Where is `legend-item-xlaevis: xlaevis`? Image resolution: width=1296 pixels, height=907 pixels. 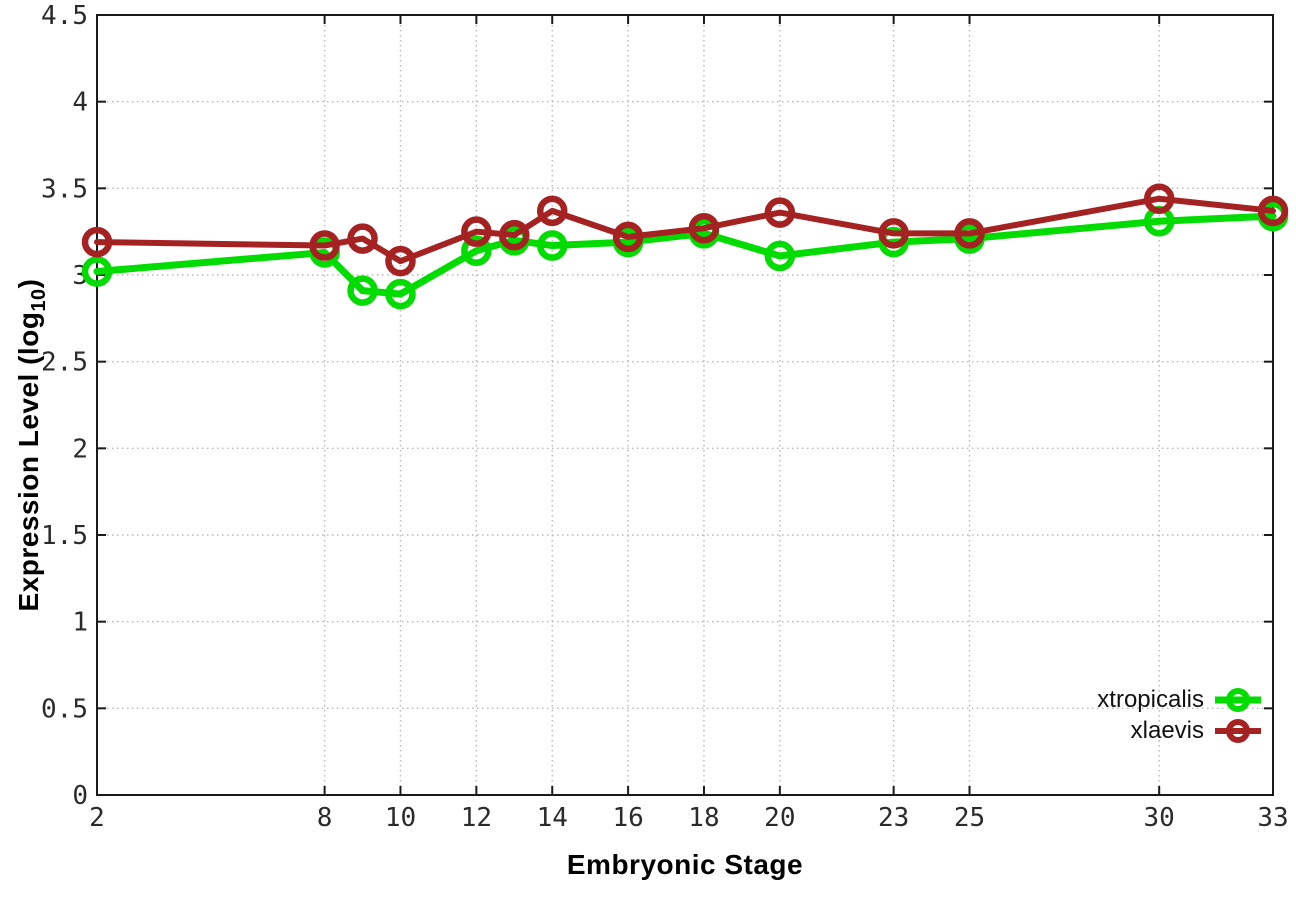
legend-item-xlaevis: xlaevis is located at coordinates (1196, 731).